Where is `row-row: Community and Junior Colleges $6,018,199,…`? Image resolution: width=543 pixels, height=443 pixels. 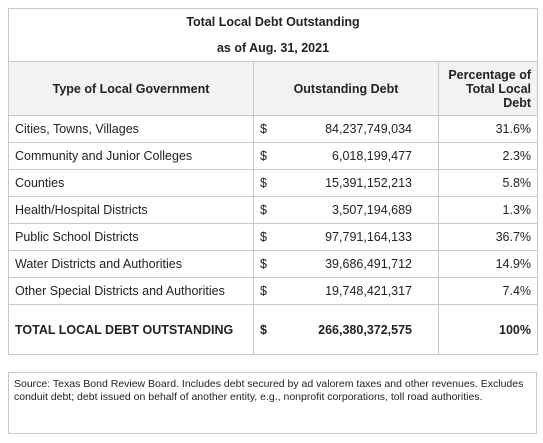
row-row: Community and Junior Colleges $6,018,199,… is located at coordinates (273, 156).